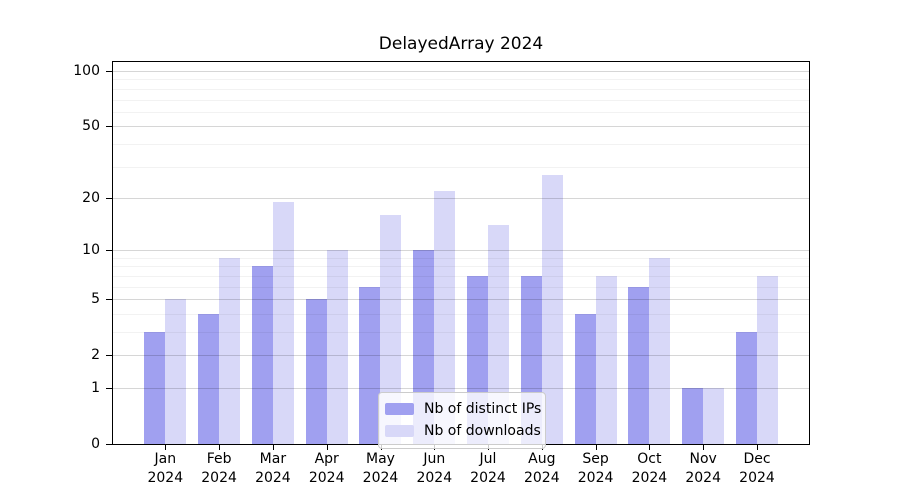 Image resolution: width=900 pixels, height=500 pixels. I want to click on bar-nb-of-downloads-may, so click(391, 329).